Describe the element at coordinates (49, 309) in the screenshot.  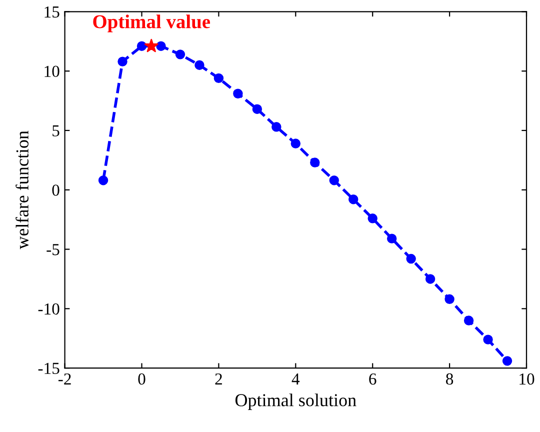
I see `y-tick-label: -10` at that location.